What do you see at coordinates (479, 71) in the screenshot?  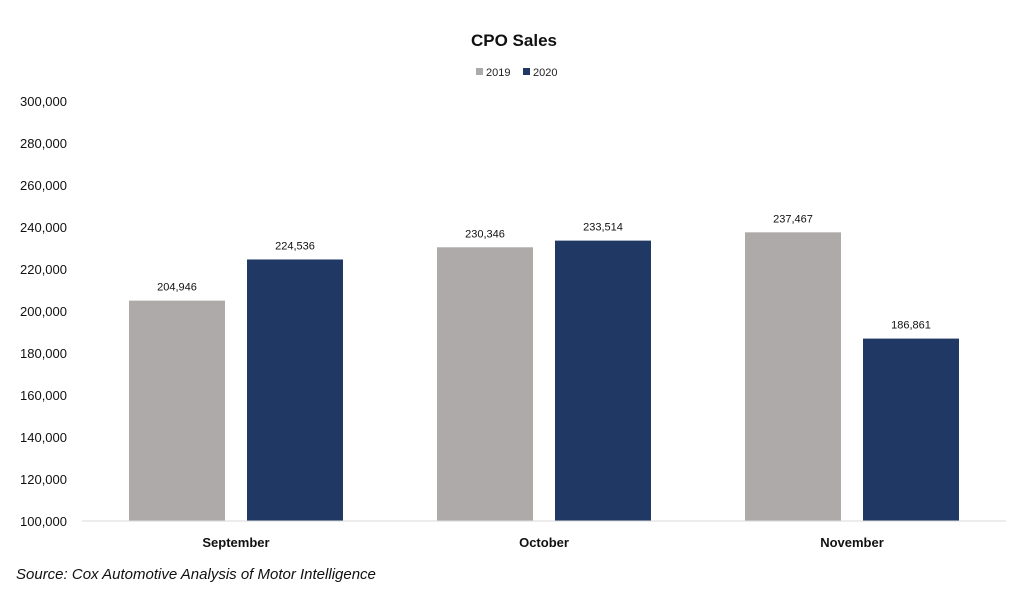 I see `legend-swatch-2019` at bounding box center [479, 71].